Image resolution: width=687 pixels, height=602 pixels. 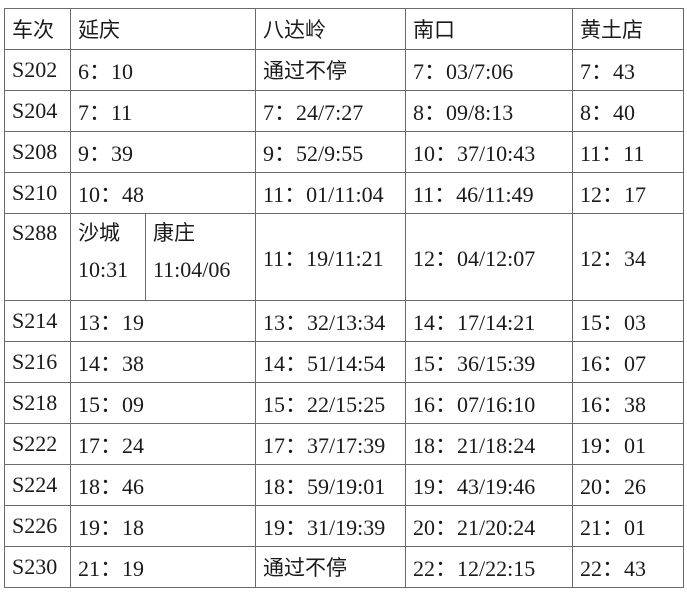 What do you see at coordinates (489, 70) in the screenshot?
I see `nankou-time: 7：03/7:06` at bounding box center [489, 70].